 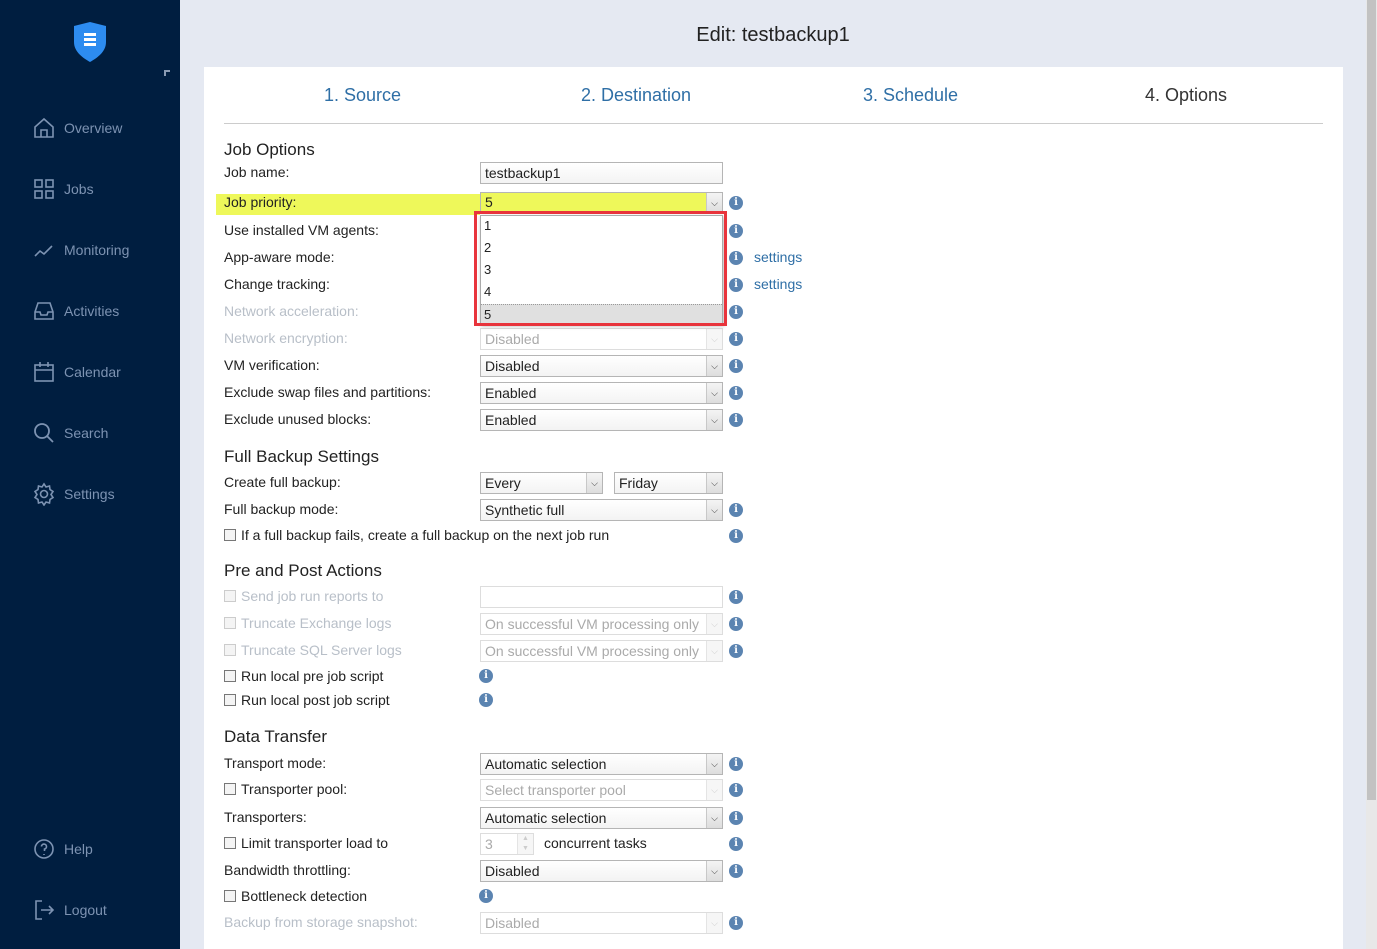 I want to click on run-local-pre-job-script-label: Run local pre job script, so click(x=303, y=676).